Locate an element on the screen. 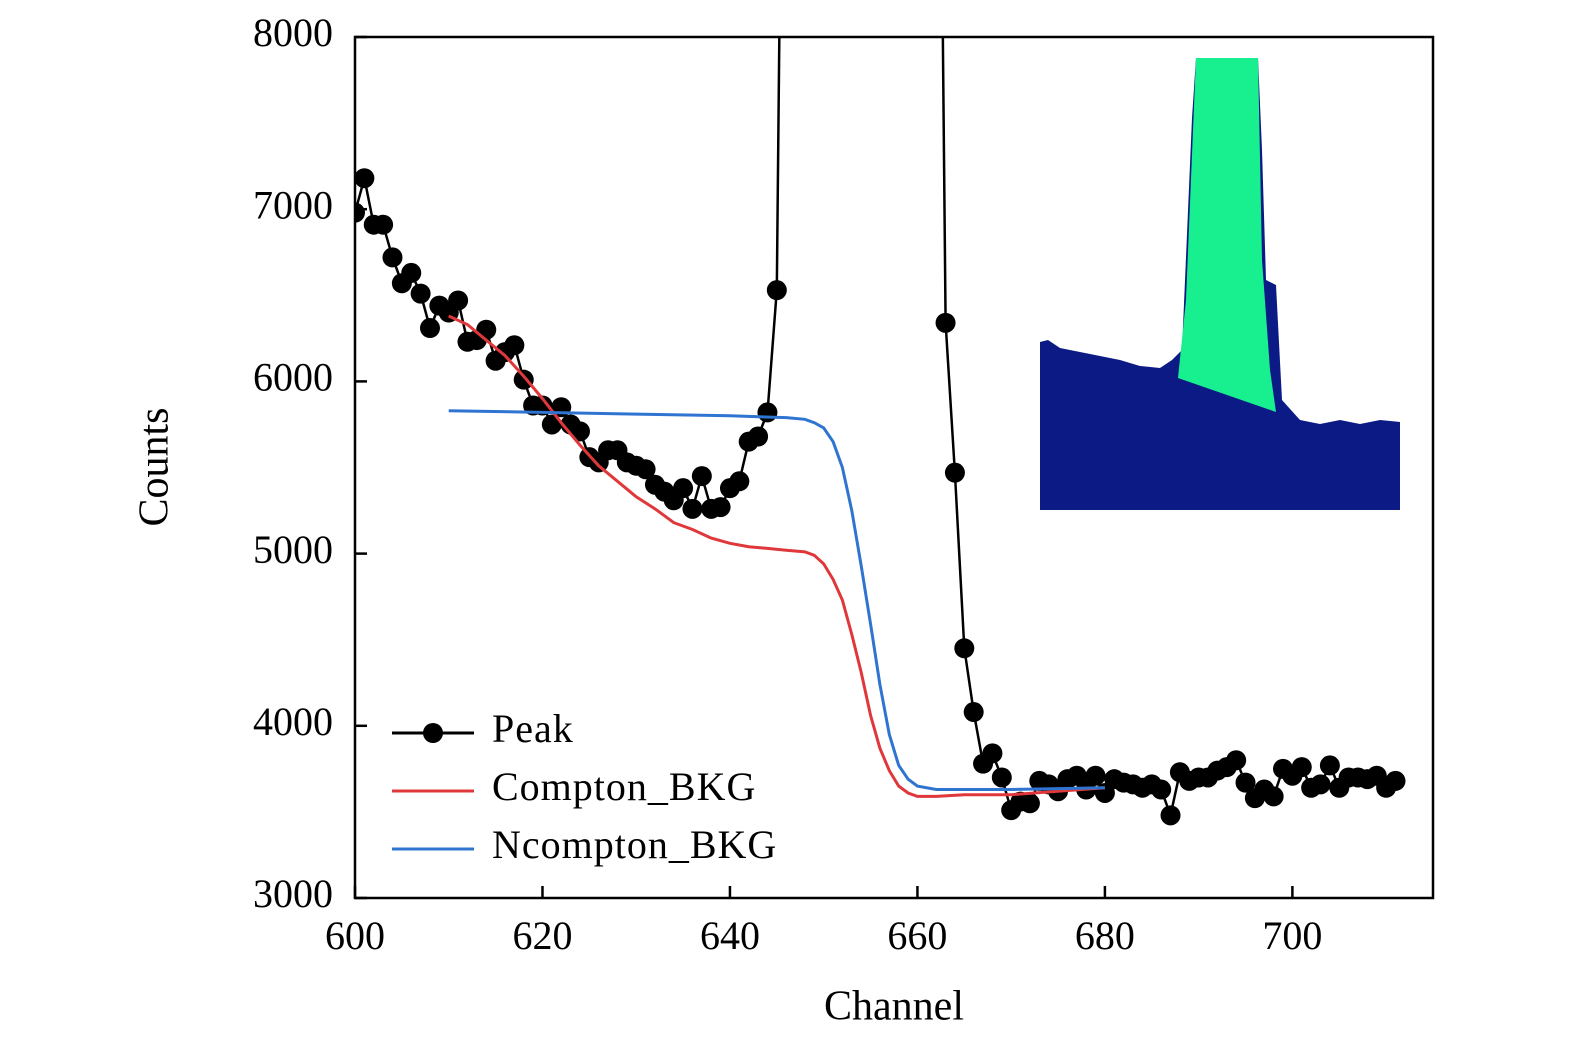 This screenshot has height=1053, width=1575. x-tick-label: 640 is located at coordinates (730, 935).